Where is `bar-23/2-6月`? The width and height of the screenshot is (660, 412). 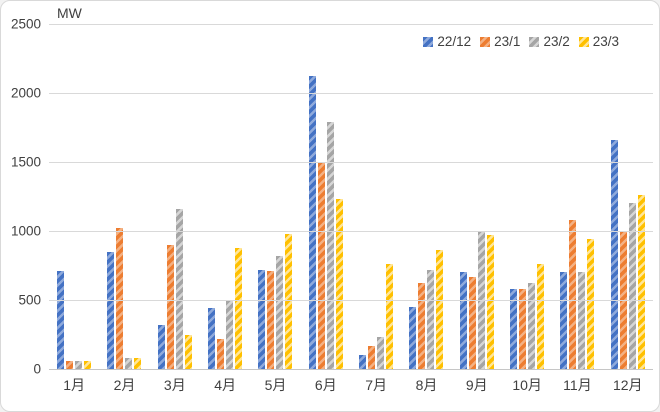 bar-23/2-6月 is located at coordinates (330, 245).